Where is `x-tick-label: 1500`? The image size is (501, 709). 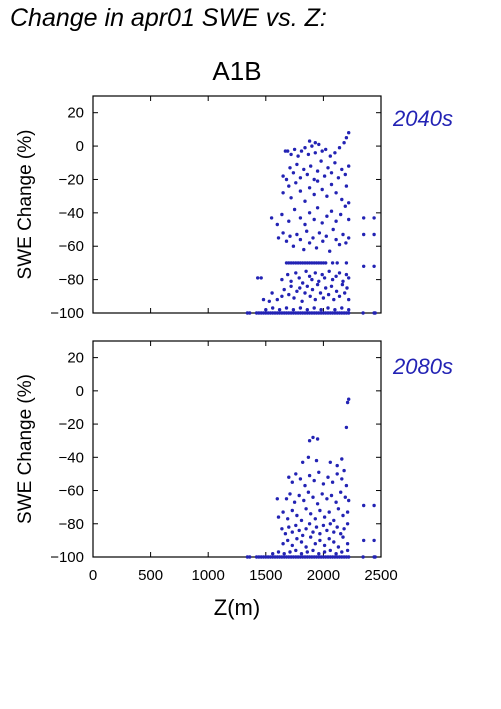
x-tick-label: 1500 is located at coordinates (265, 575).